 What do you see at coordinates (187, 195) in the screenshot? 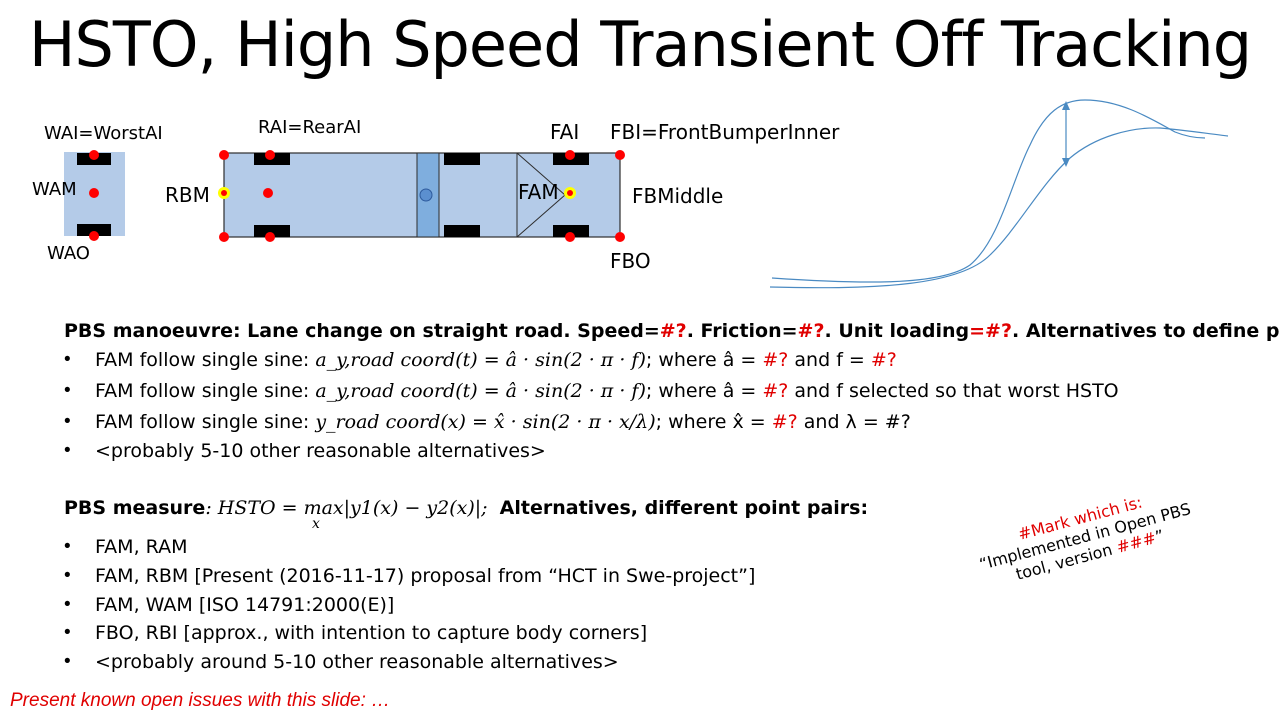
I see `label-rbm: RBM` at bounding box center [187, 195].